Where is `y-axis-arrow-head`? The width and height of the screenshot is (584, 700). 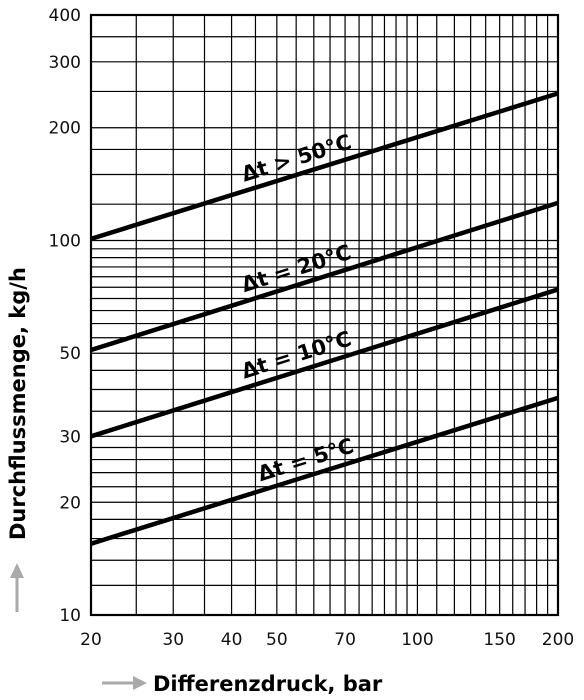 y-axis-arrow-head is located at coordinates (17, 570).